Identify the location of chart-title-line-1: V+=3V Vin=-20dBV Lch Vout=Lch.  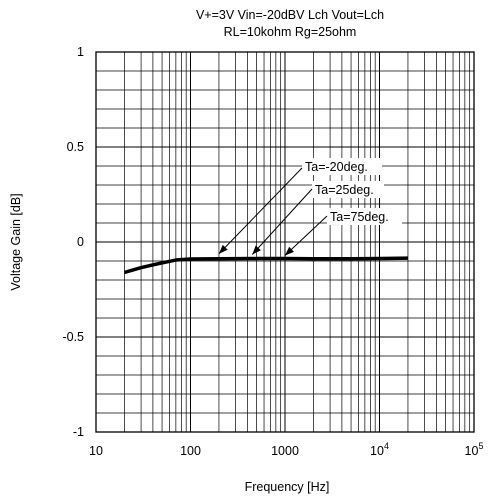
(290, 15).